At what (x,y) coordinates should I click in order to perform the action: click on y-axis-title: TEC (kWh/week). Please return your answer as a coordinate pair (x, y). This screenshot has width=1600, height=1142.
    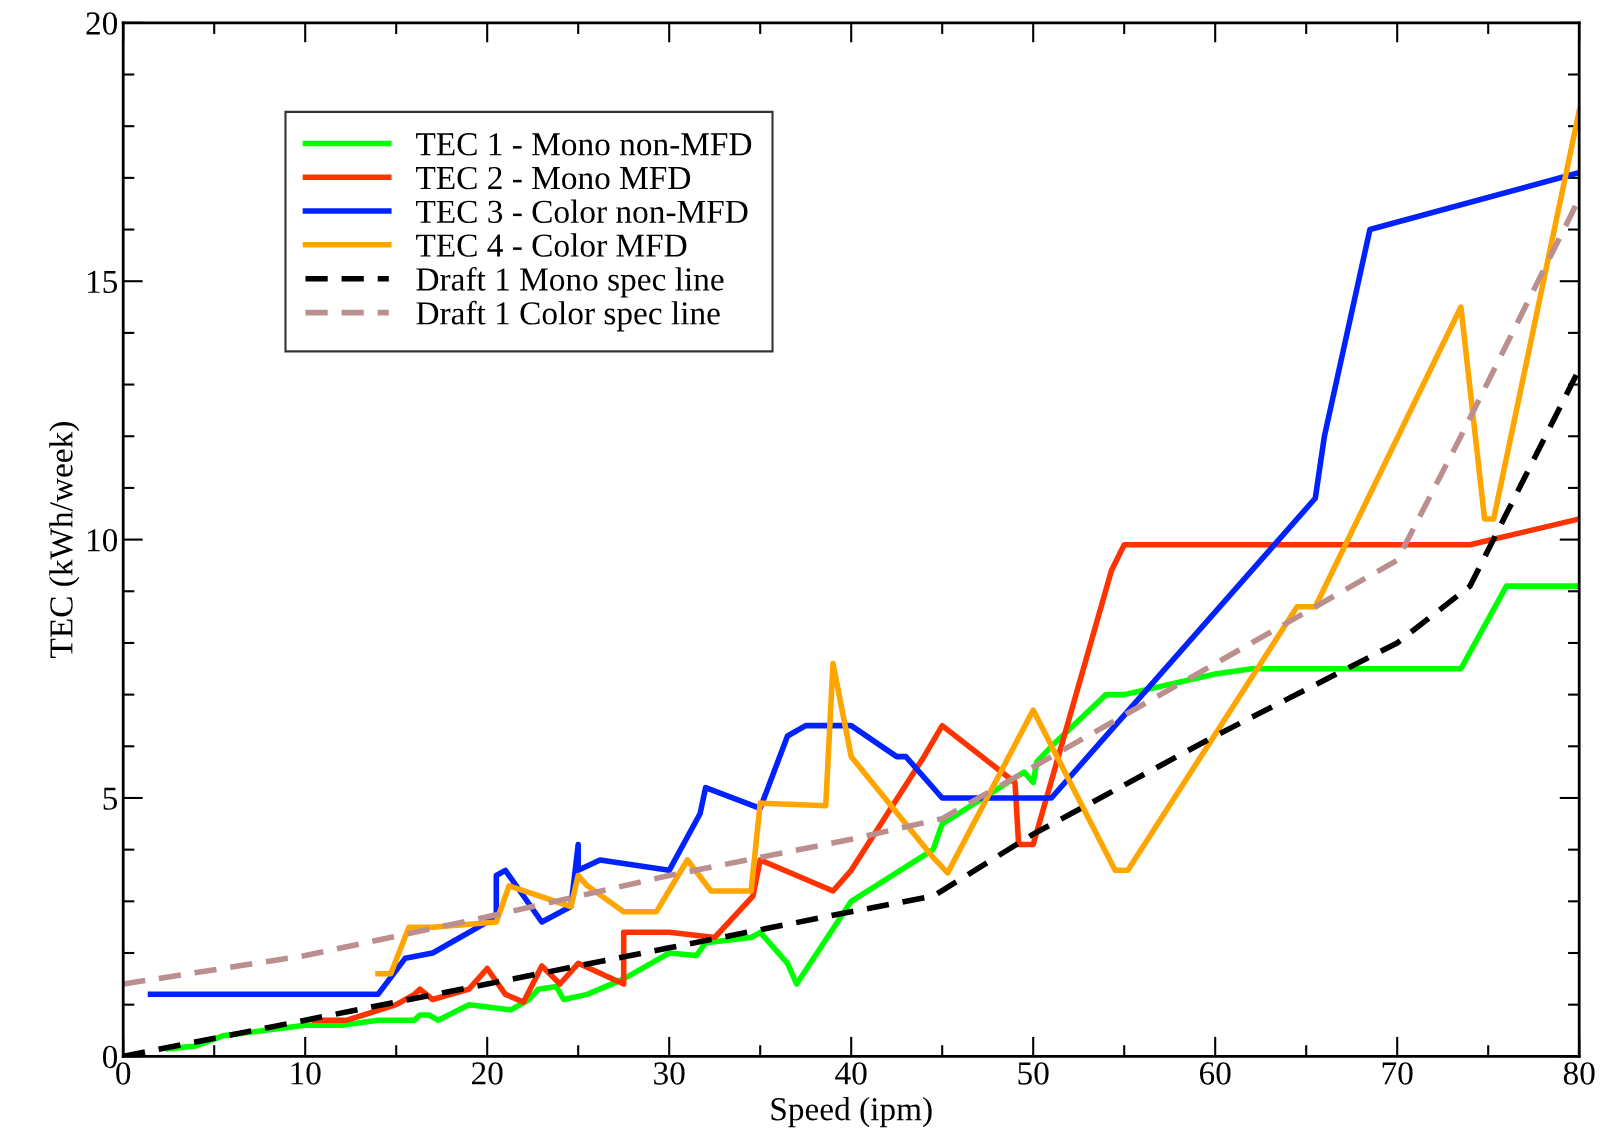
    Looking at the image, I should click on (64, 540).